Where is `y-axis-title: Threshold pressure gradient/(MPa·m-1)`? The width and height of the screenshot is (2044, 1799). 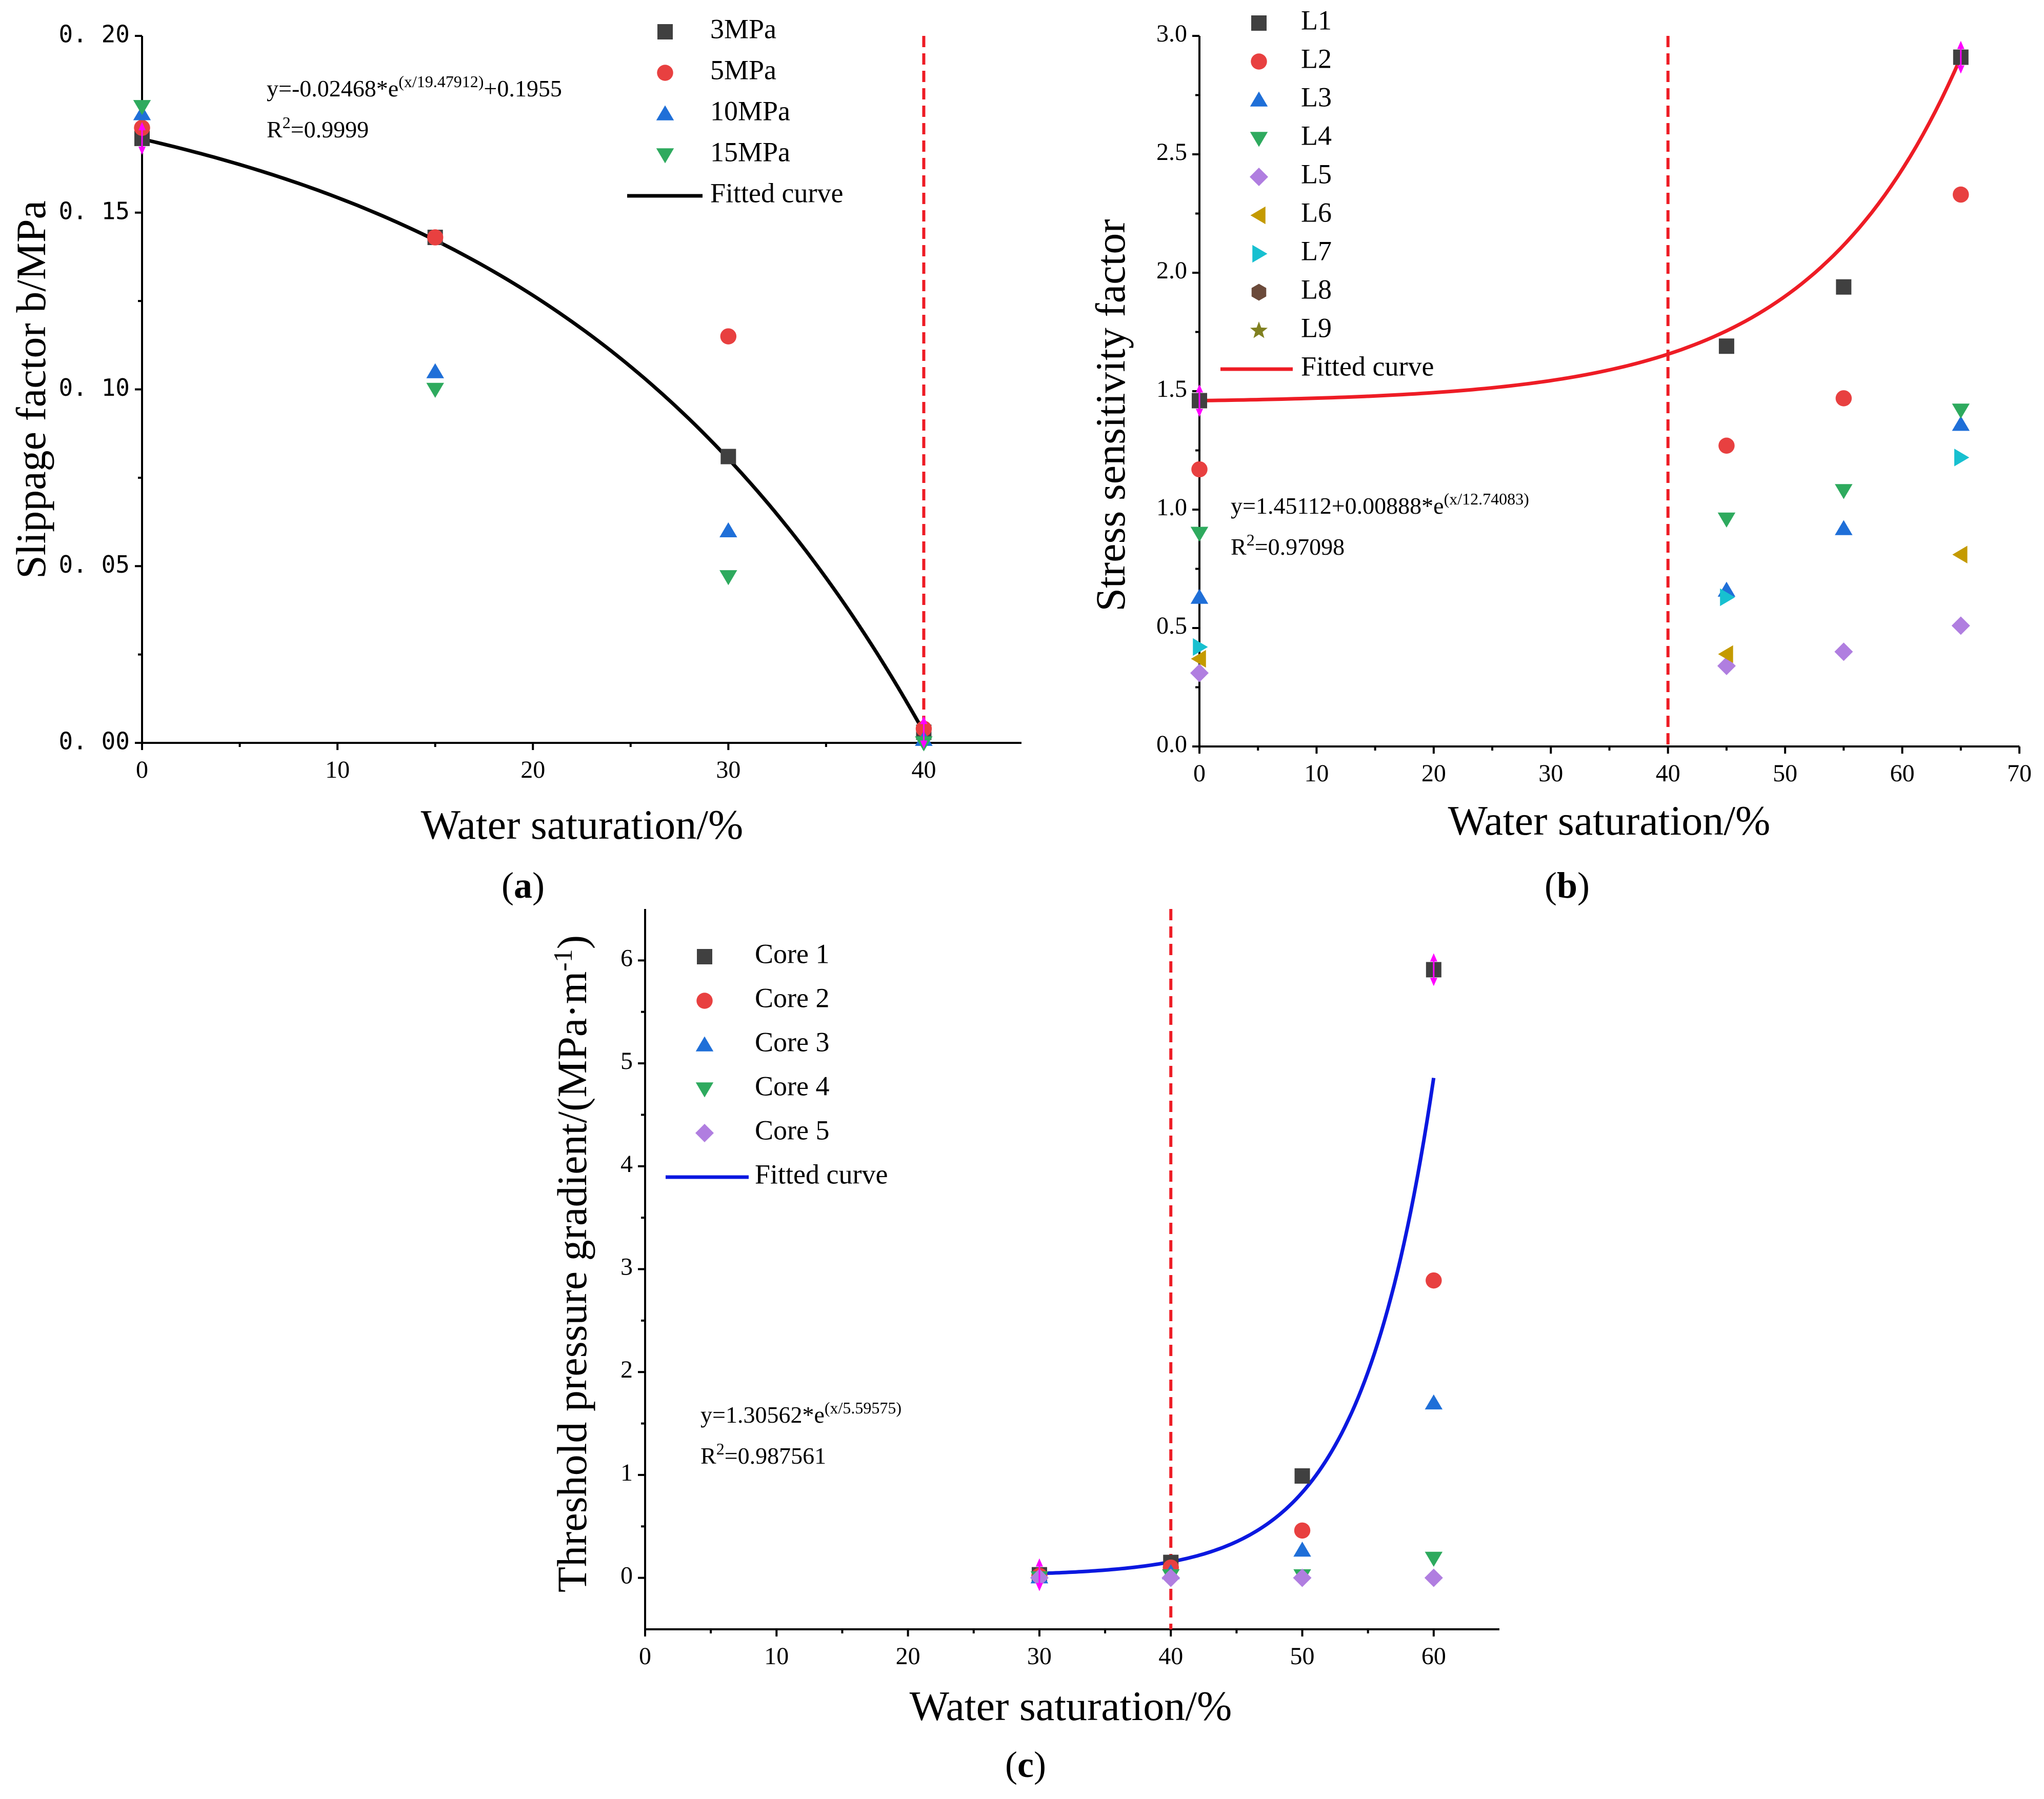
y-axis-title: Threshold pressure gradient/(MPa·m-1) is located at coordinates (573, 1263).